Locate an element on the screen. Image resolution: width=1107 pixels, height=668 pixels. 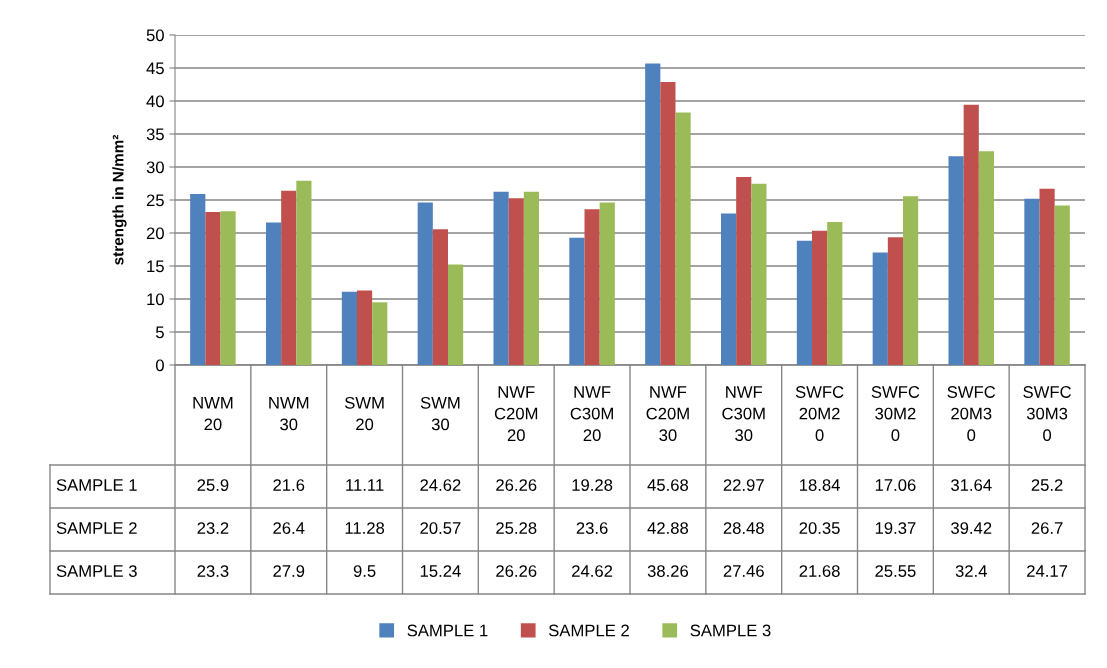
data-label: 23.6 is located at coordinates (592, 528).